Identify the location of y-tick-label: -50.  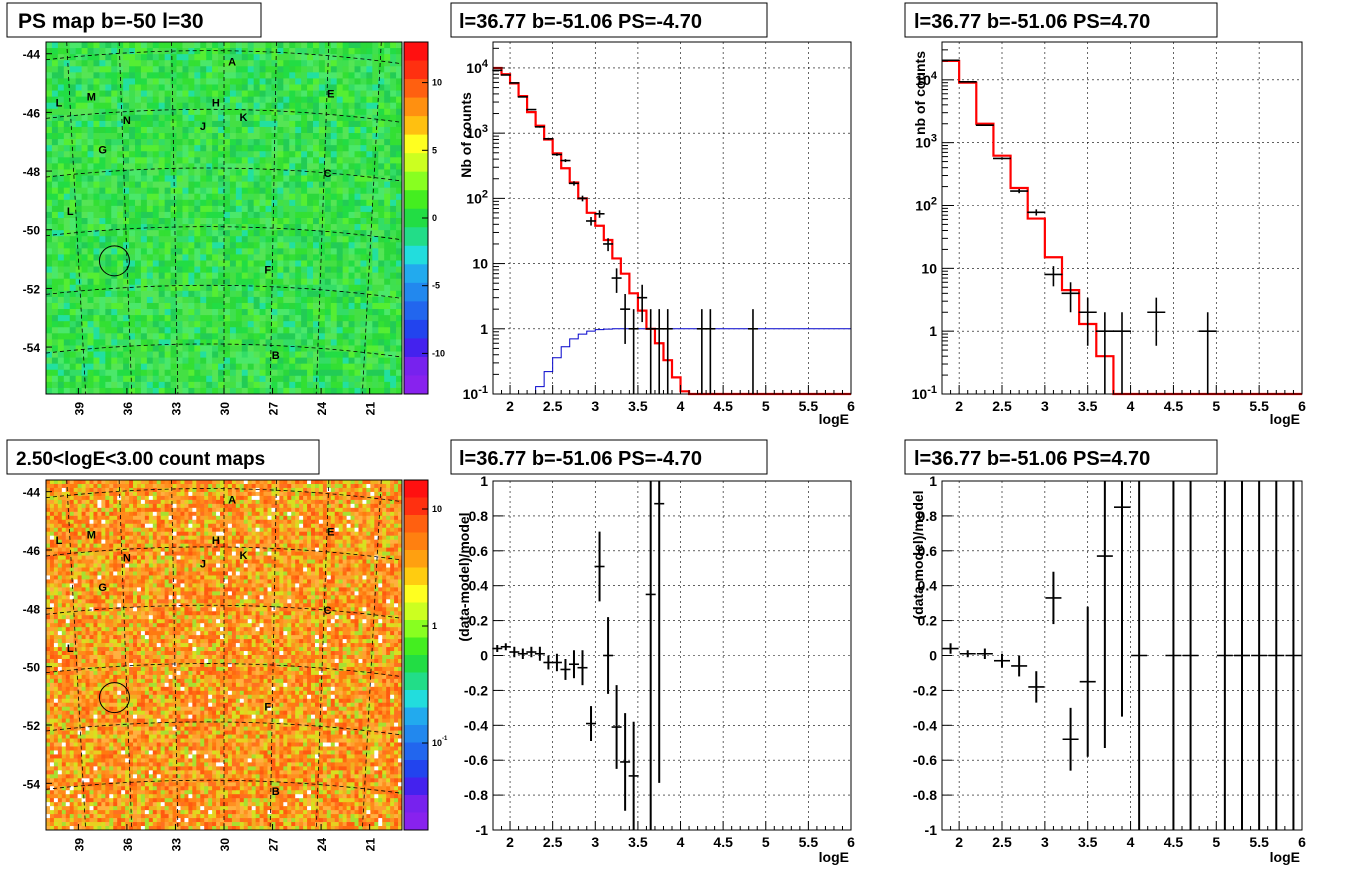
(32, 231).